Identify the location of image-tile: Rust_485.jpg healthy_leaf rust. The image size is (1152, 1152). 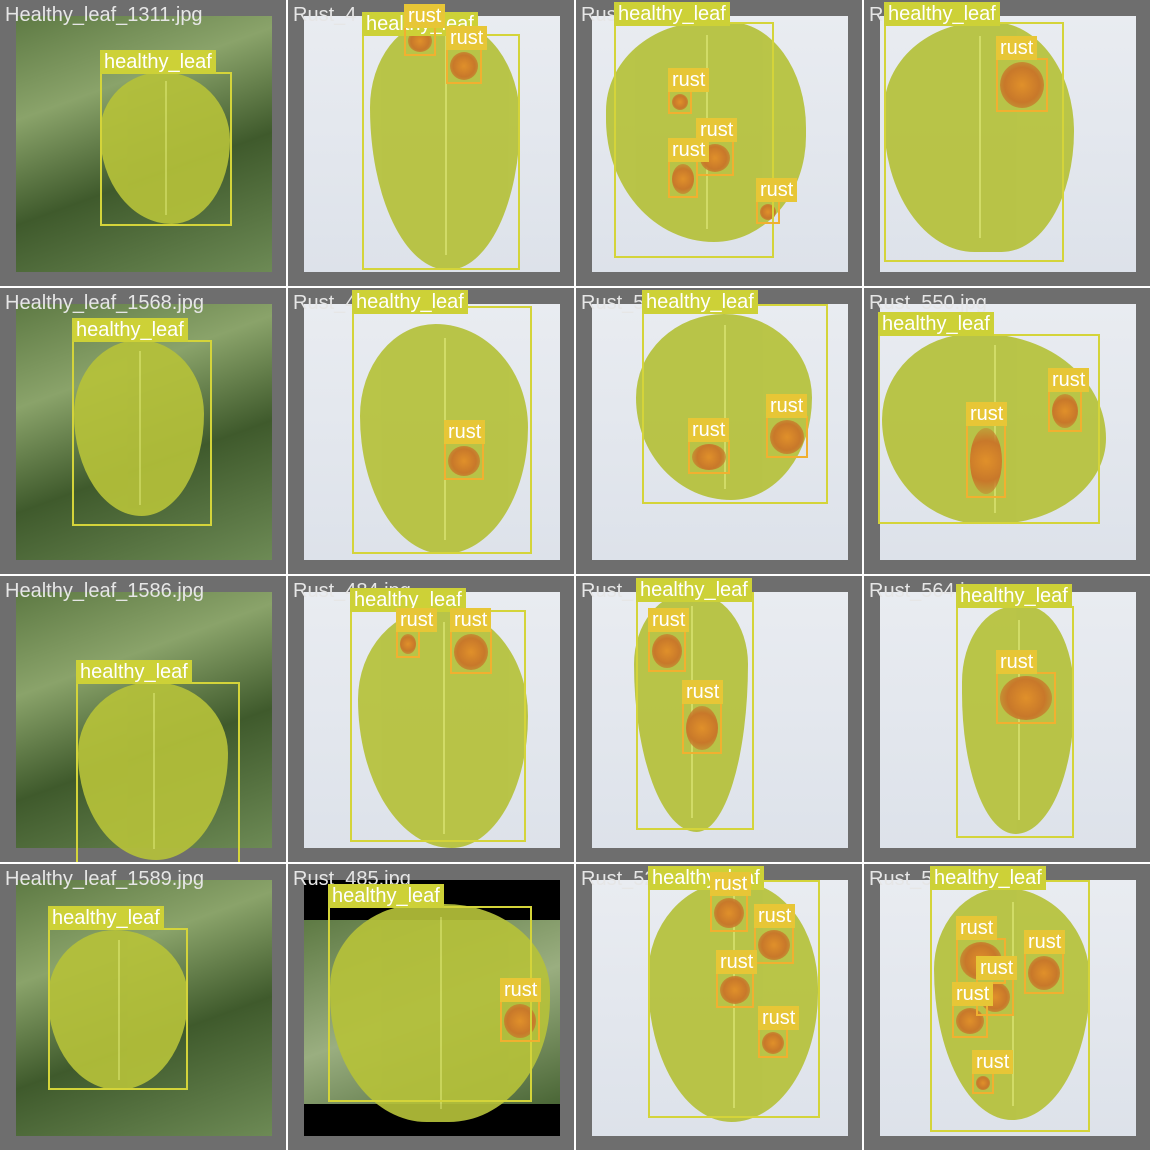
(431, 1007).